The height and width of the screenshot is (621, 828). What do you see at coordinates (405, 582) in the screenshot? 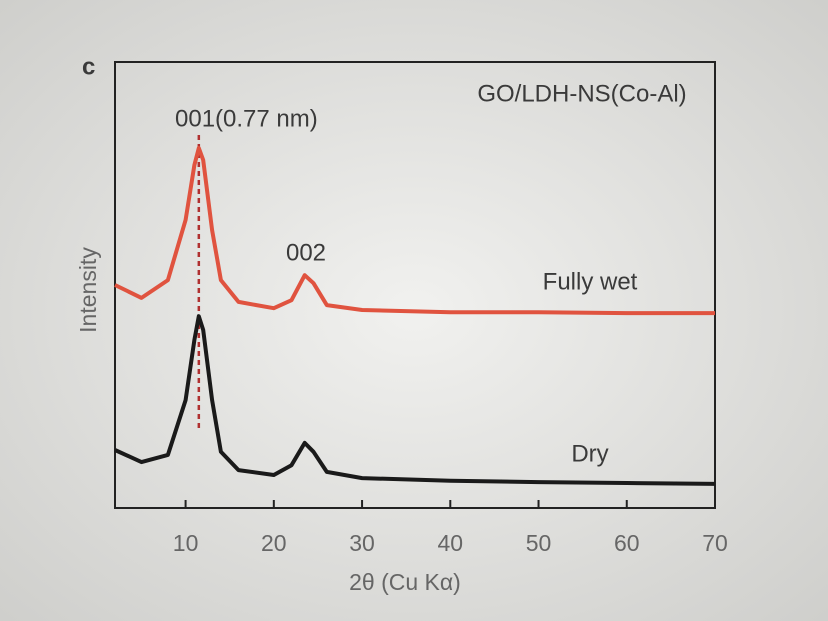
I see `x-axis-label: 2θ (Cu Kα)` at bounding box center [405, 582].